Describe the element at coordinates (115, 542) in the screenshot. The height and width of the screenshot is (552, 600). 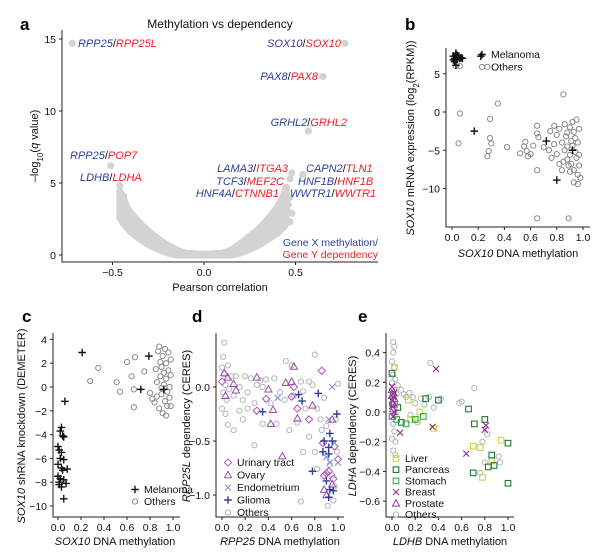
I see `x-axis-label: SOX10 DNA methylation` at that location.